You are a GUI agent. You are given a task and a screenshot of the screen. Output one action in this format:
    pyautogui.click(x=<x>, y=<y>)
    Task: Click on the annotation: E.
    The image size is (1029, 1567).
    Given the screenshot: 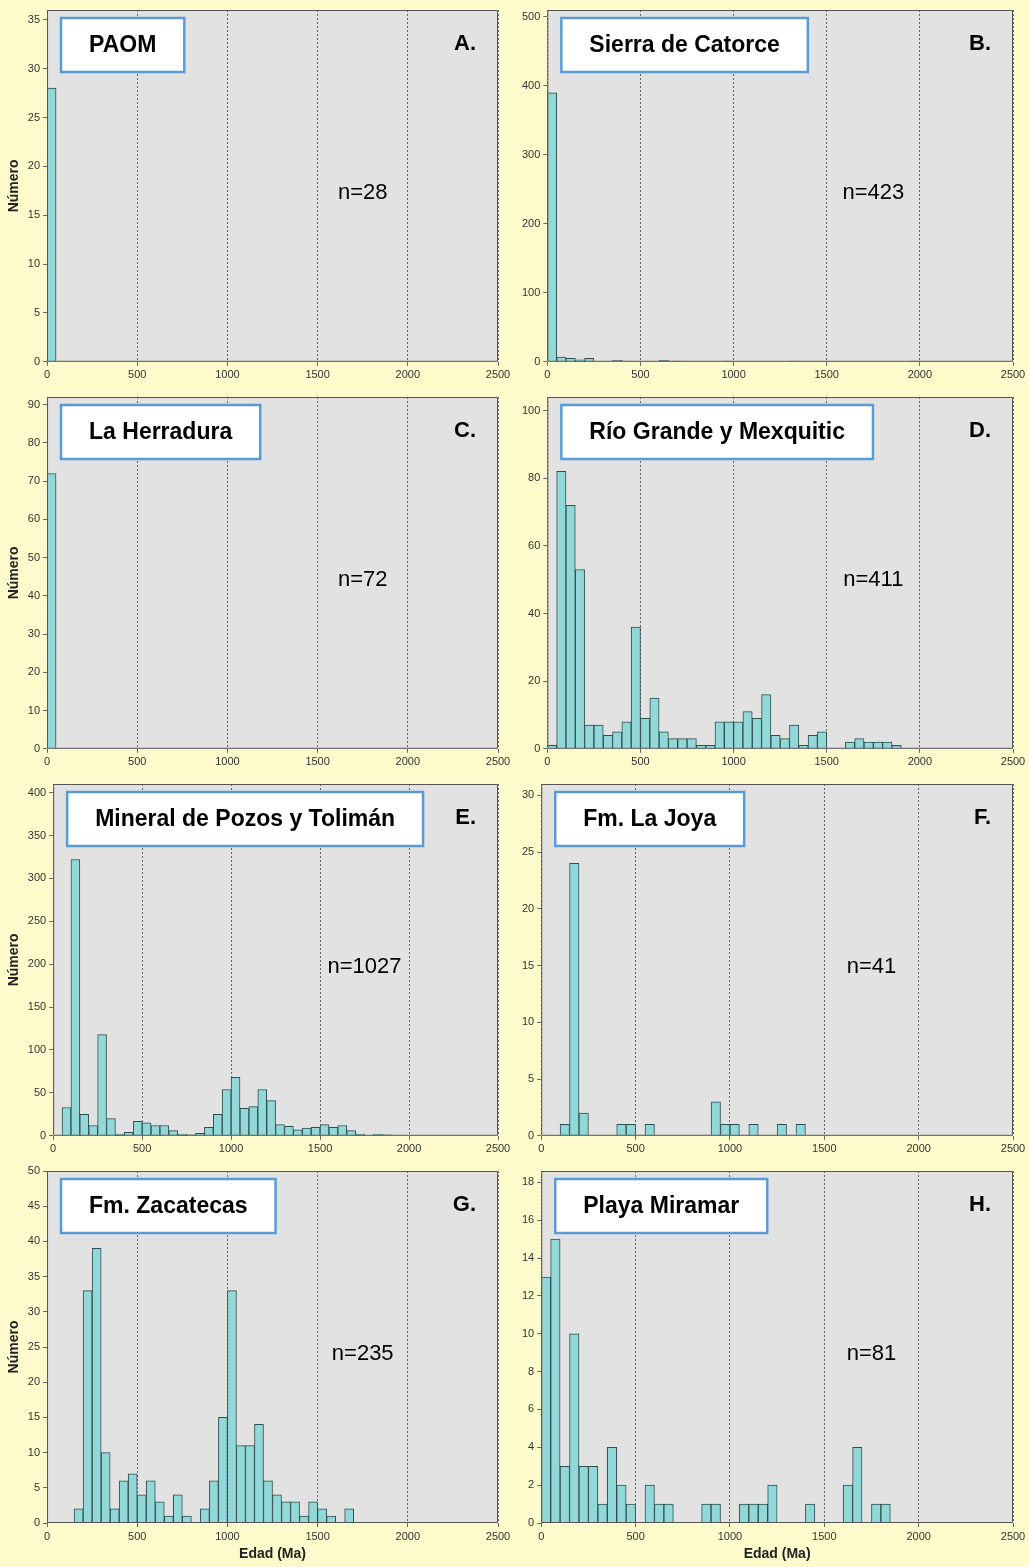 What is the action you would take?
    pyautogui.click(x=465, y=817)
    